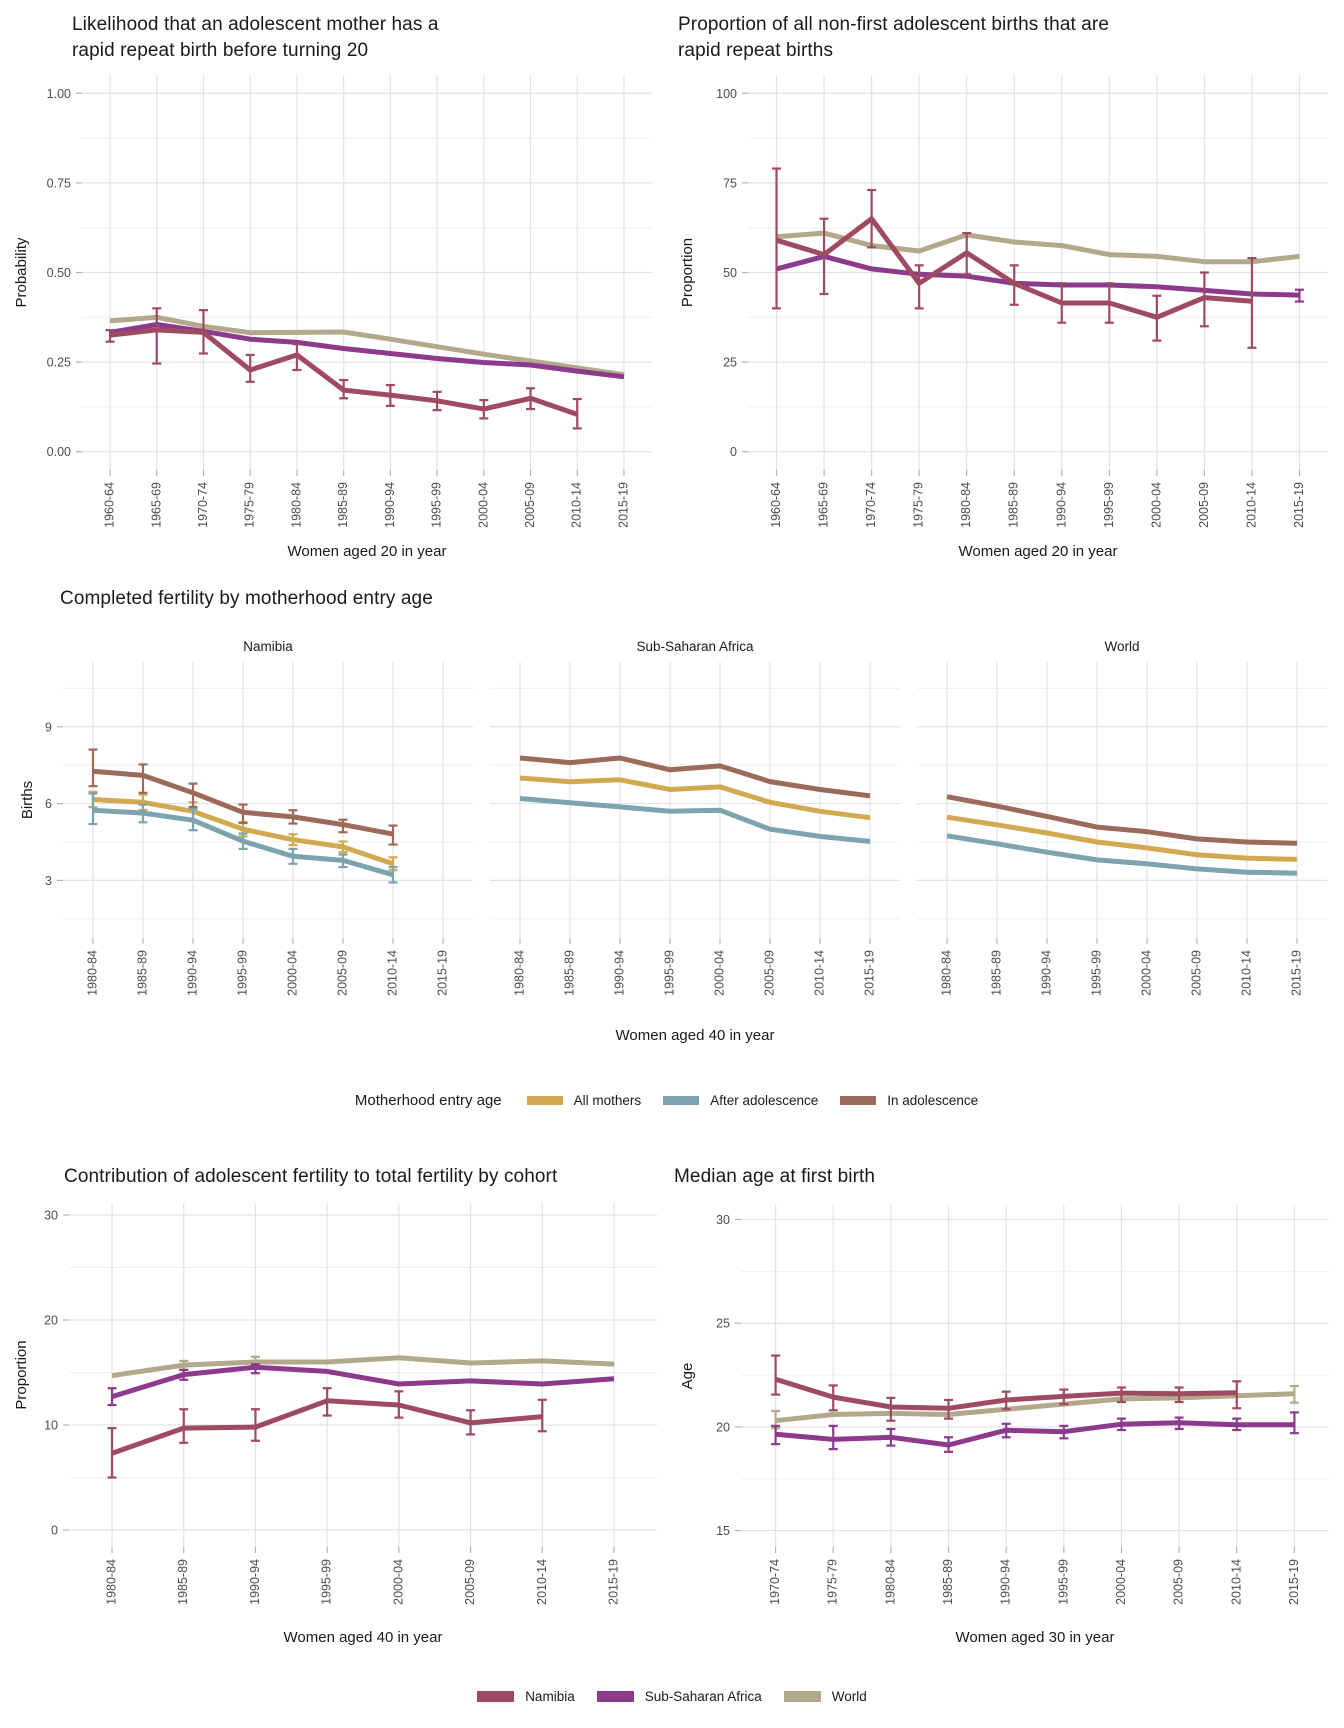 The image size is (1344, 1728). Describe the element at coordinates (723, 1220) in the screenshot. I see `y-tick-label: 30` at that location.